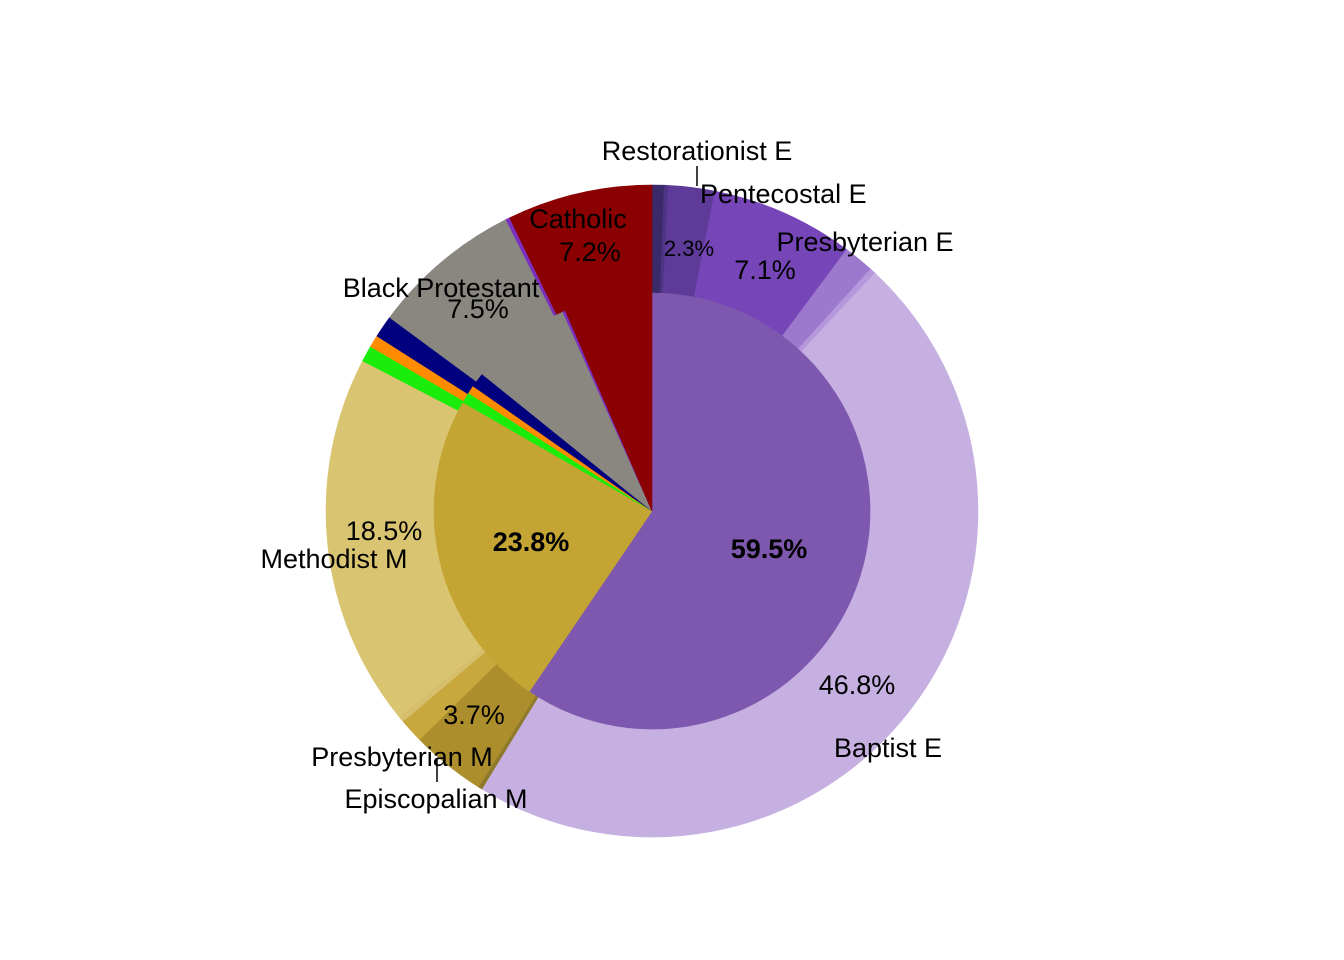 This screenshot has width=1344, height=960. What do you see at coordinates (888, 748) in the screenshot?
I see `label-baptist-e: Baptist E` at bounding box center [888, 748].